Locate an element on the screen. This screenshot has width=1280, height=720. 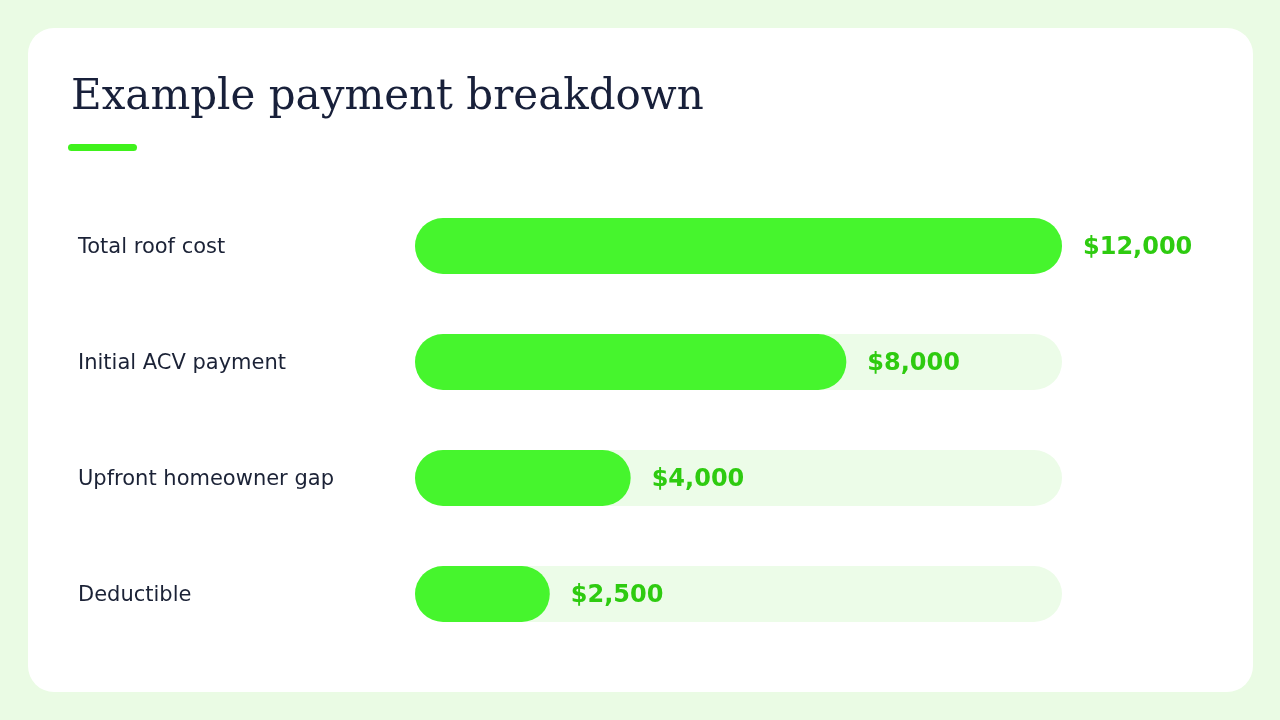
chart-title: Example payment breakdown is located at coordinates (387, 94).